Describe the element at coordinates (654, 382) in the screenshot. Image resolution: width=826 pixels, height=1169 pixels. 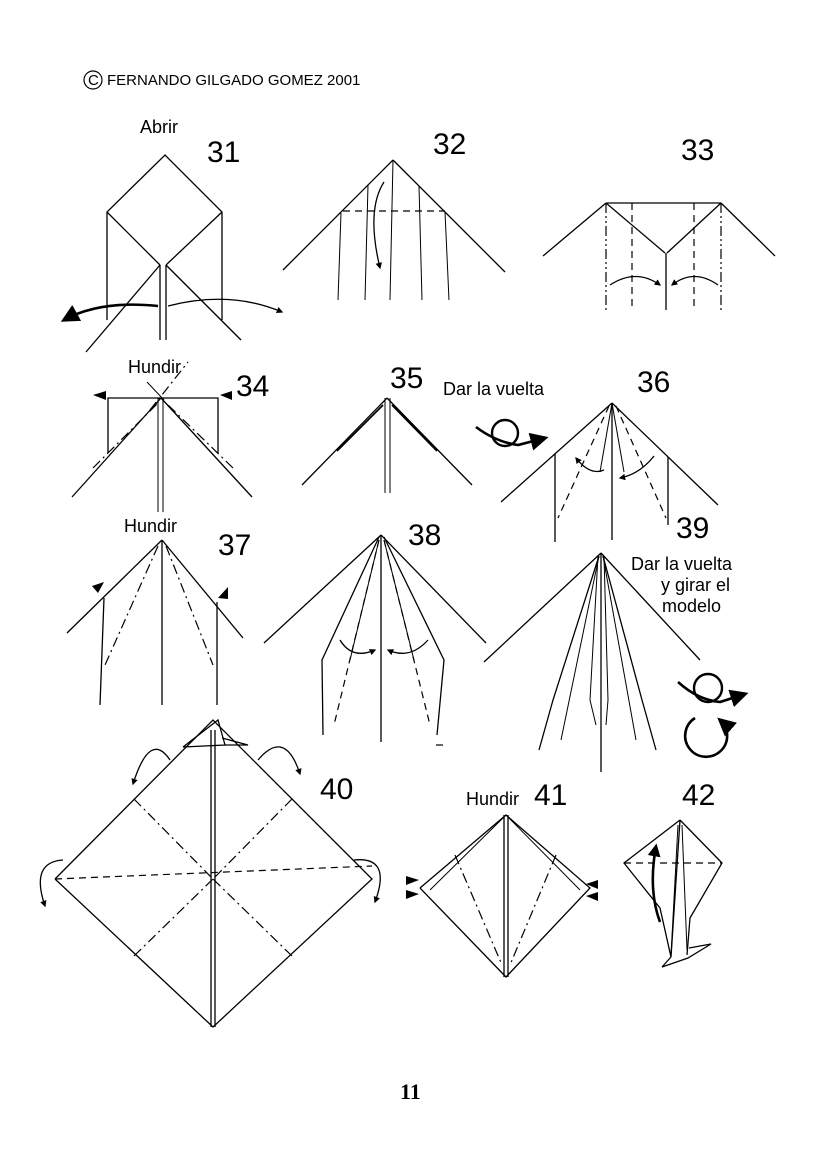
I see `step-number-36: 36` at that location.